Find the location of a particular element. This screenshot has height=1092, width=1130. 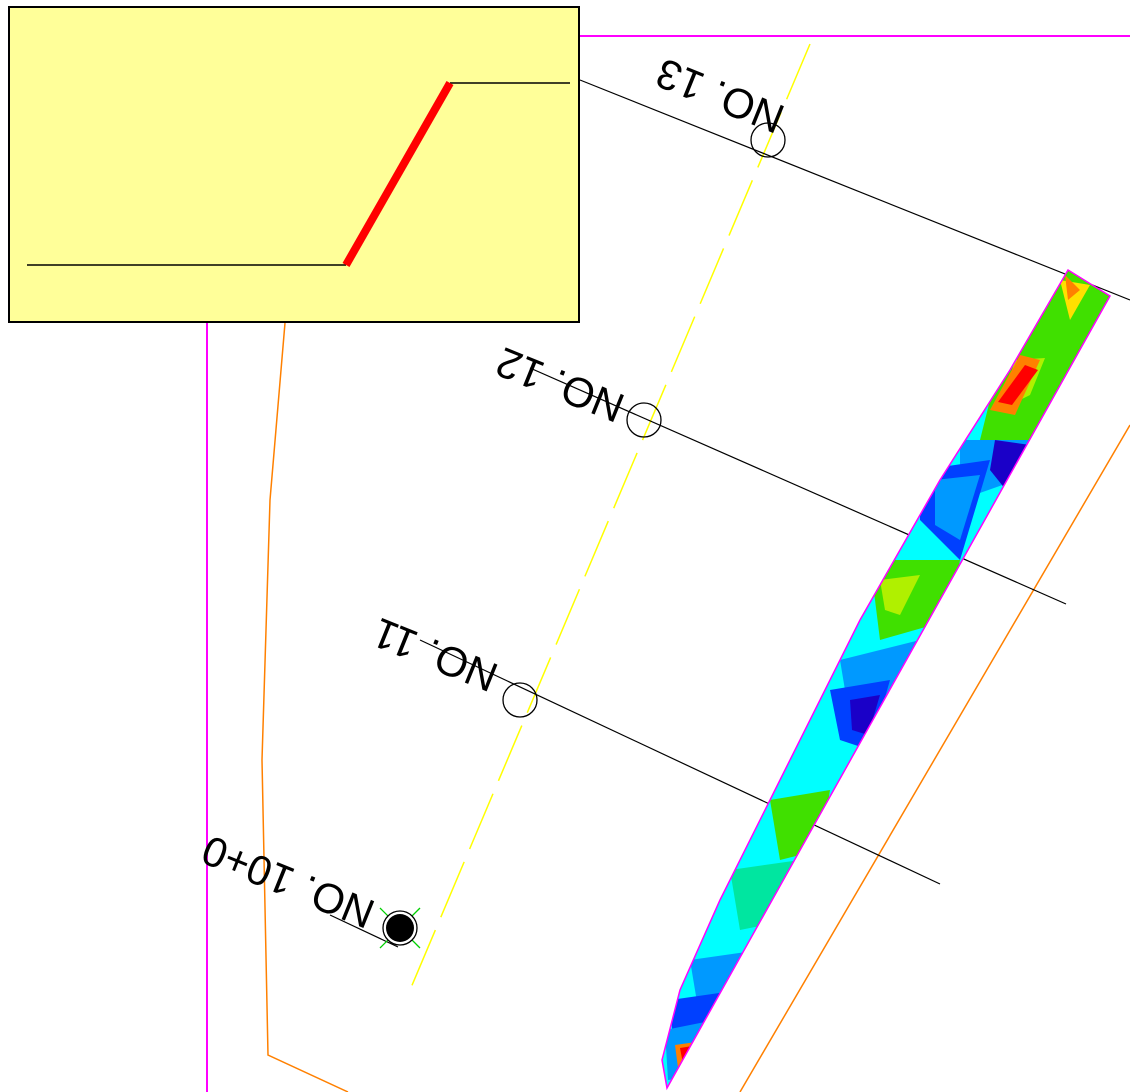

cross-section-panel is located at coordinates (294, 164).